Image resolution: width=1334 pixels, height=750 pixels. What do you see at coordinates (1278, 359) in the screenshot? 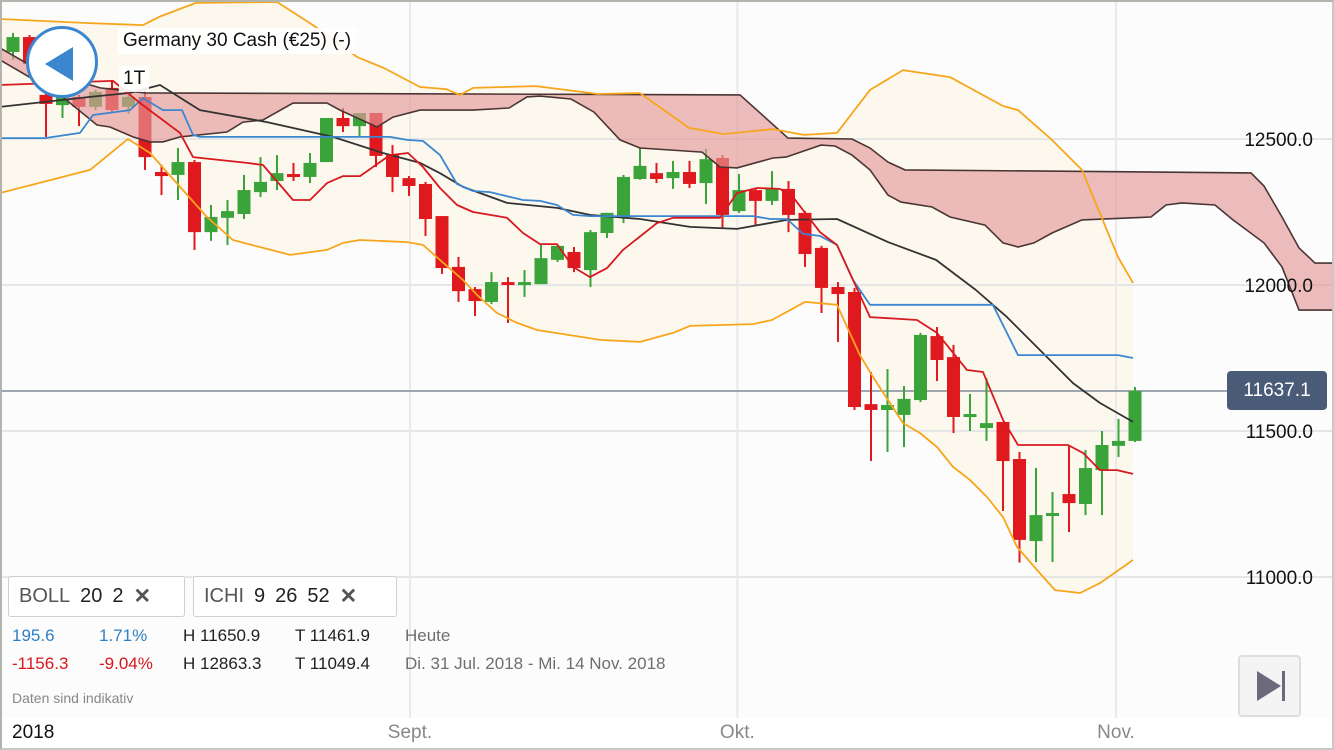
I see `y-axis-labels: 12500.0 12000.0 11500.0 11000.0` at bounding box center [1278, 359].